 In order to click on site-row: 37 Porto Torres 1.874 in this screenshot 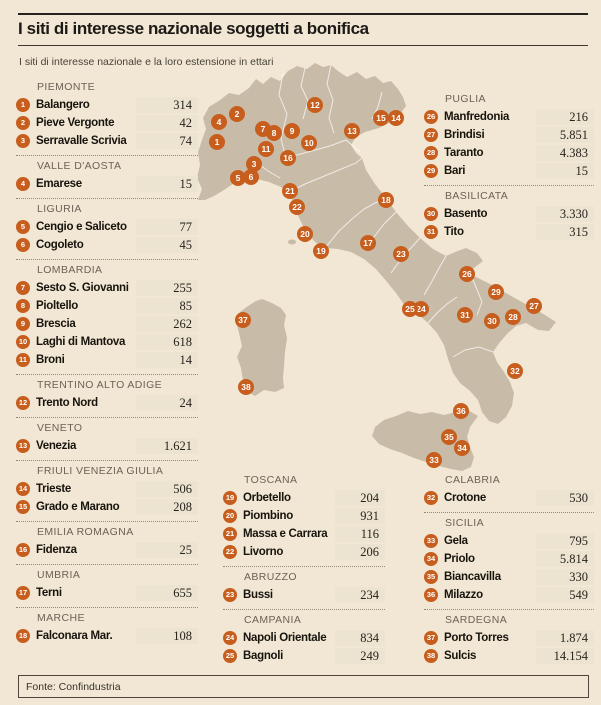, I will do `click(509, 638)`.